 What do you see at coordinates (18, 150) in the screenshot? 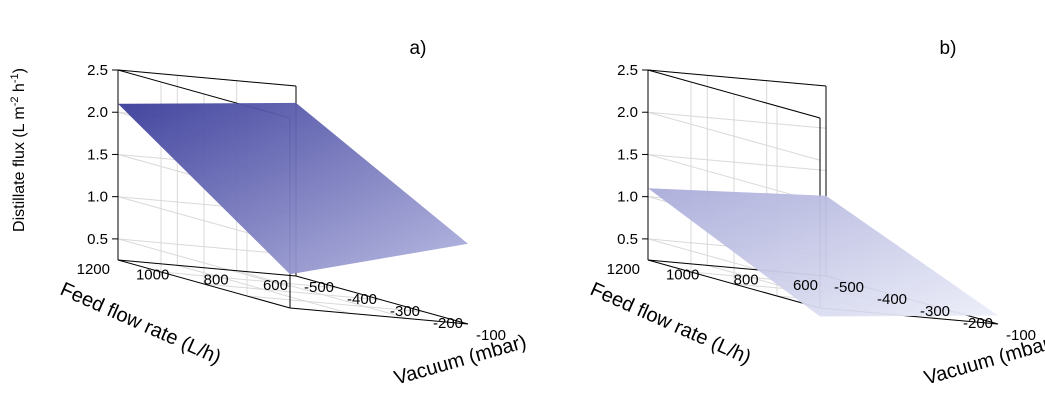
I see `z-axis-label: Distillate flux (L m-2 h-1)` at bounding box center [18, 150].